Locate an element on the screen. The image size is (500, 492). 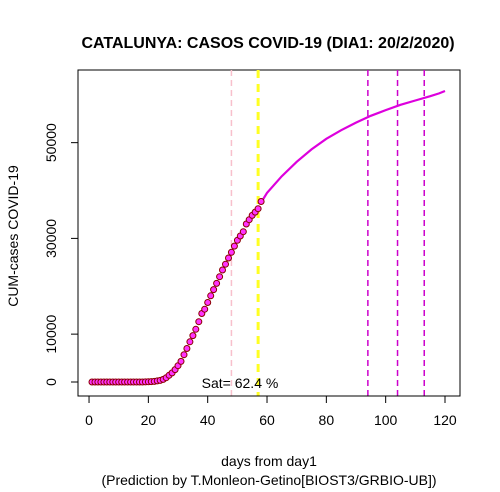
x-tick-label: 80 is located at coordinates (327, 420).